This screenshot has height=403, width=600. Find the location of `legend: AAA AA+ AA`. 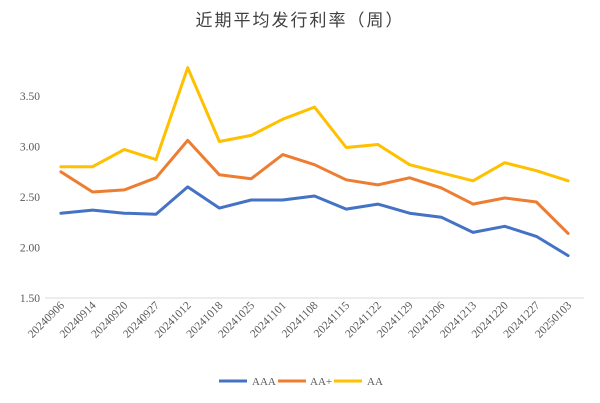

legend: AAA AA+ AA is located at coordinates (301, 382).